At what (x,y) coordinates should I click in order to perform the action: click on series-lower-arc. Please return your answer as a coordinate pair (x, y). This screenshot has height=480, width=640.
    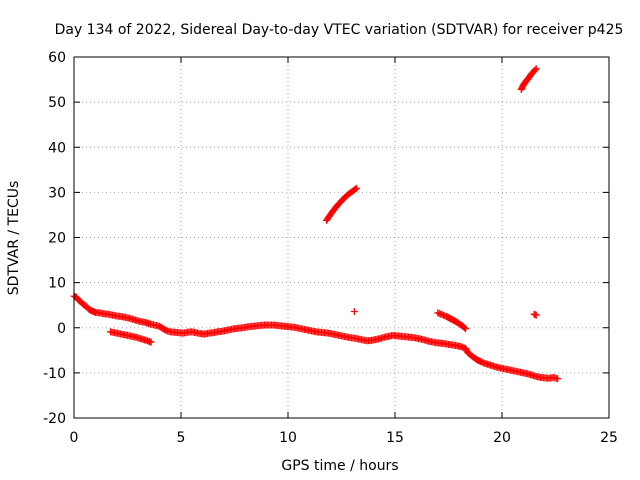
    Looking at the image, I should click on (130, 337).